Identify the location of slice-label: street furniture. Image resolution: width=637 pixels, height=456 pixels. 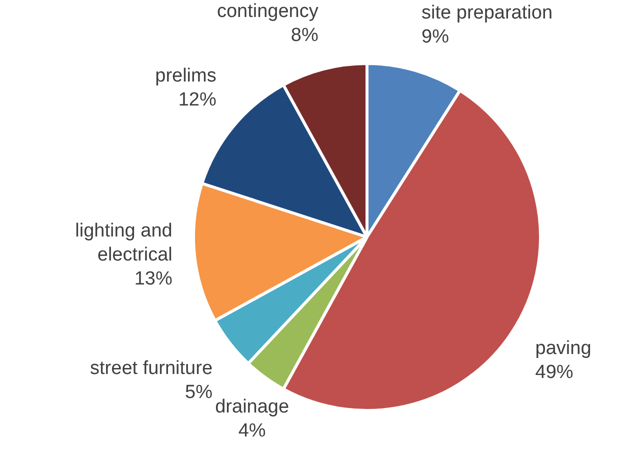
(151, 369).